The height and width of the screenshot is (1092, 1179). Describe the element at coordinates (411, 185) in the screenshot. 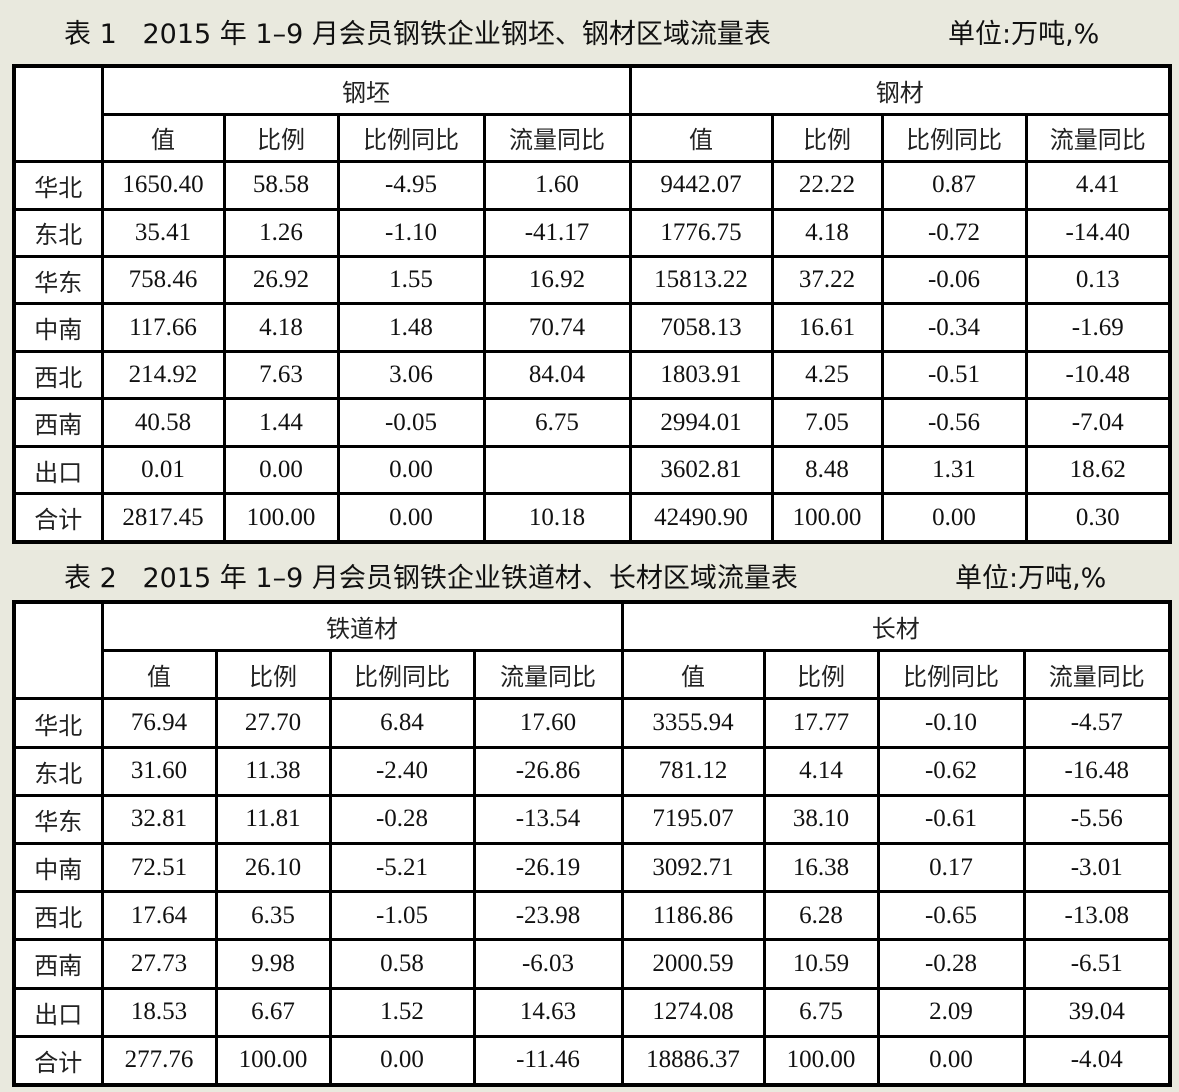

I see `value-cell: -4.95` at that location.